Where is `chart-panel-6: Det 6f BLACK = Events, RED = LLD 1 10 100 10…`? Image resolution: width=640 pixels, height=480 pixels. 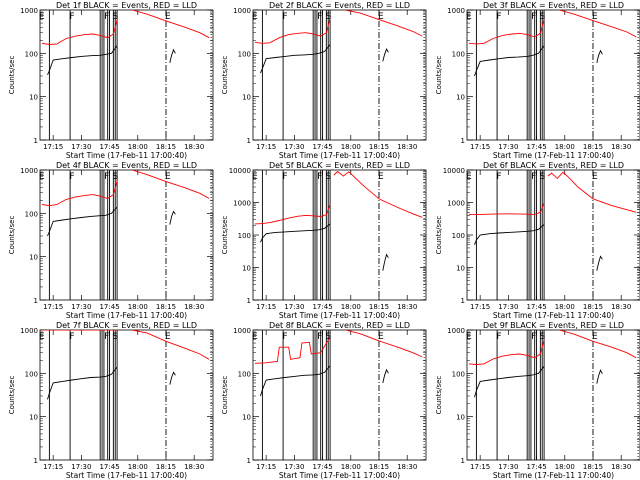 chart-panel-6: Det 6f BLACK = Events, RED = LLD 1 10 100 10… is located at coordinates (537, 240).